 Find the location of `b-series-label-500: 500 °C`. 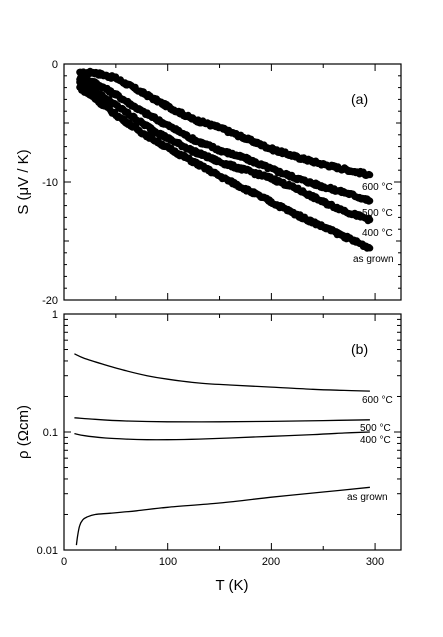

b-series-label-500: 500 °C is located at coordinates (375, 428).